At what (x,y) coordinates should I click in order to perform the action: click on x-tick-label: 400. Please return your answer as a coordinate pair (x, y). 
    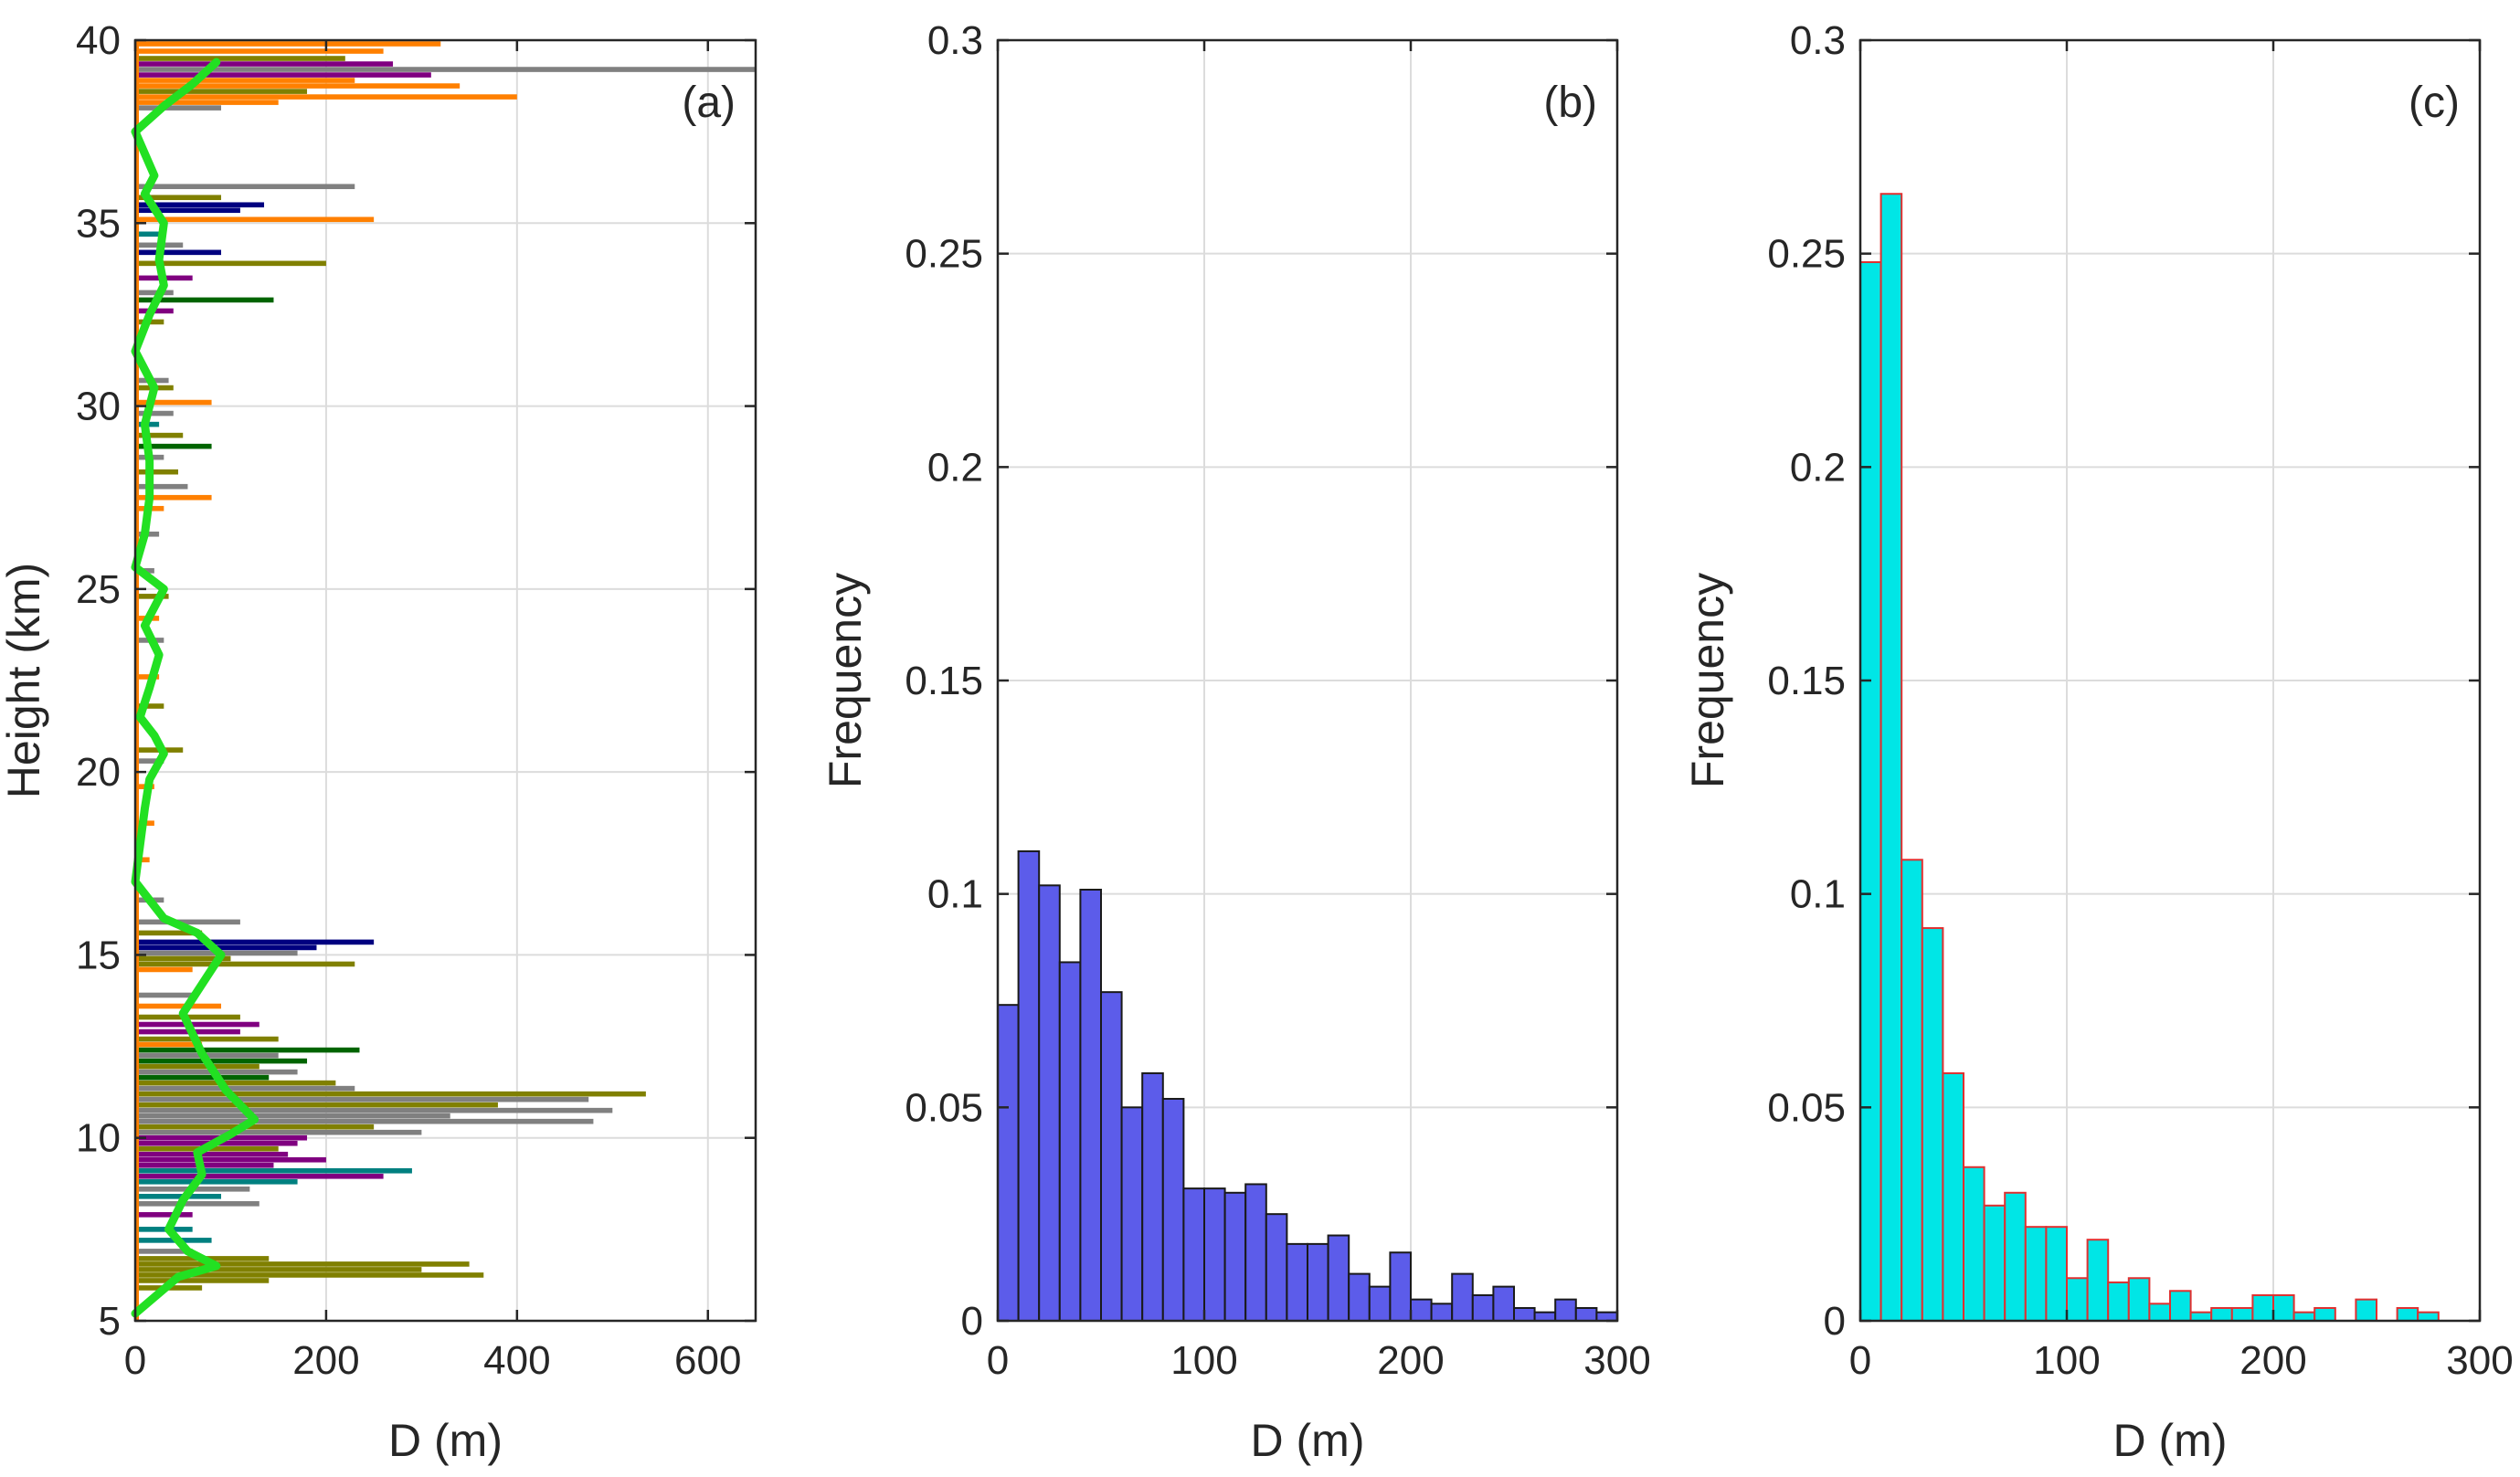
    Looking at the image, I should click on (516, 1361).